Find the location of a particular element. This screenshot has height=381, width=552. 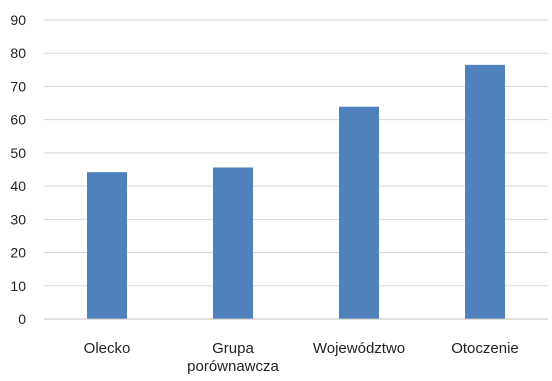

y-tick-label: 60 is located at coordinates (18, 120).